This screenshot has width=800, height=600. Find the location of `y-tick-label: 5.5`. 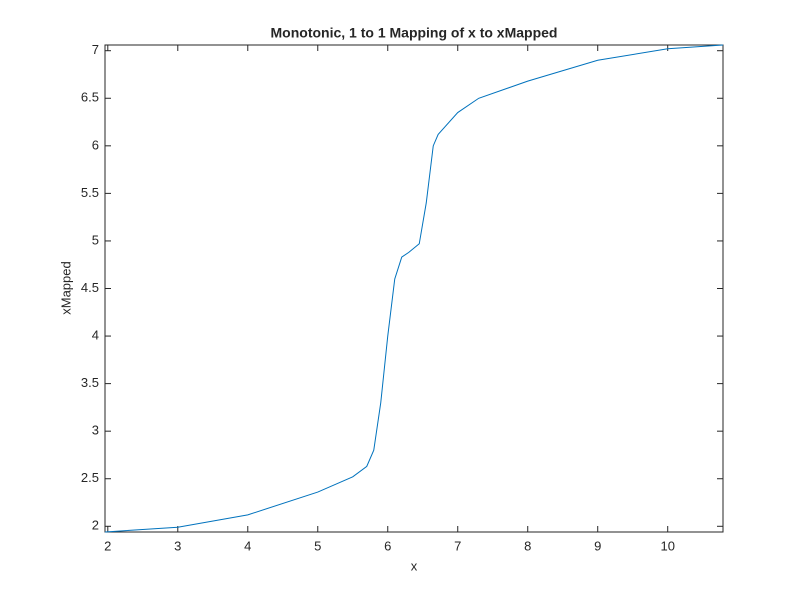

y-tick-label: 5.5 is located at coordinates (90, 192).